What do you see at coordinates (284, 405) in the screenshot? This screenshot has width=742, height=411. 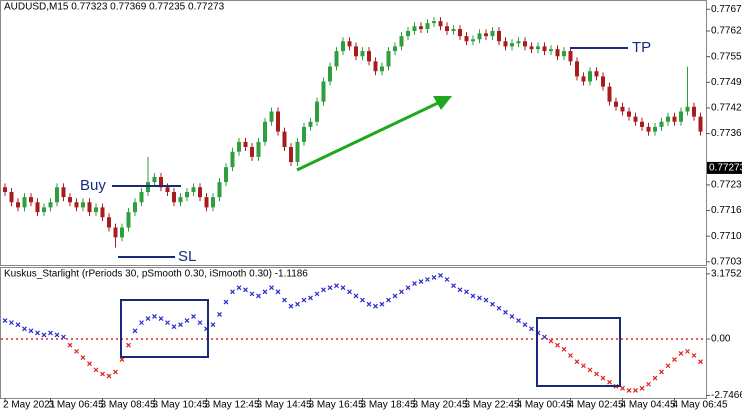 I see `x-tick-label: 3 May 14:45` at bounding box center [284, 405].